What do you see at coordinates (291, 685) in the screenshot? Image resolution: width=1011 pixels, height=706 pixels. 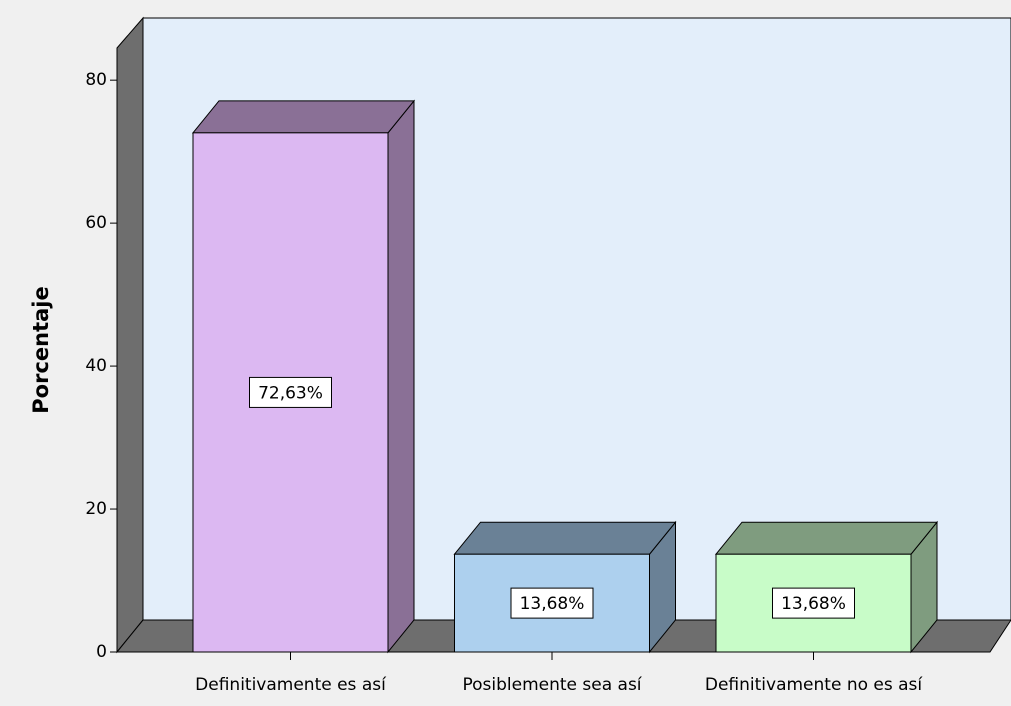 I see `x-tick-label: Definitivamente es así` at bounding box center [291, 685].